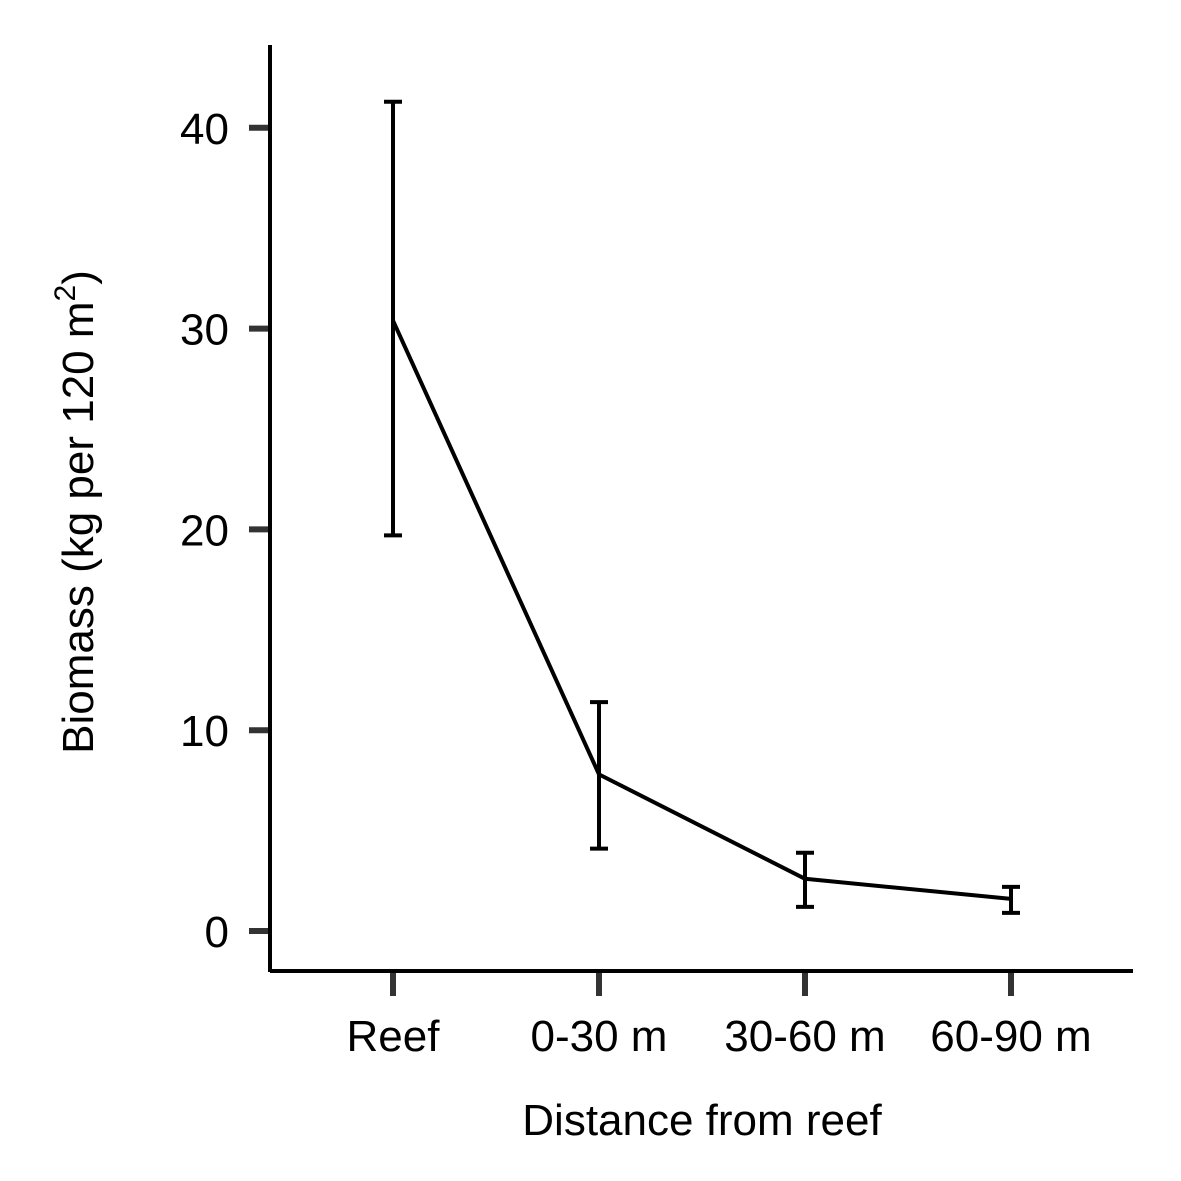 This screenshot has height=1181, width=1181. I want to click on y-axis-title-main: Biomass (kg per 120 m, so click(78, 527).